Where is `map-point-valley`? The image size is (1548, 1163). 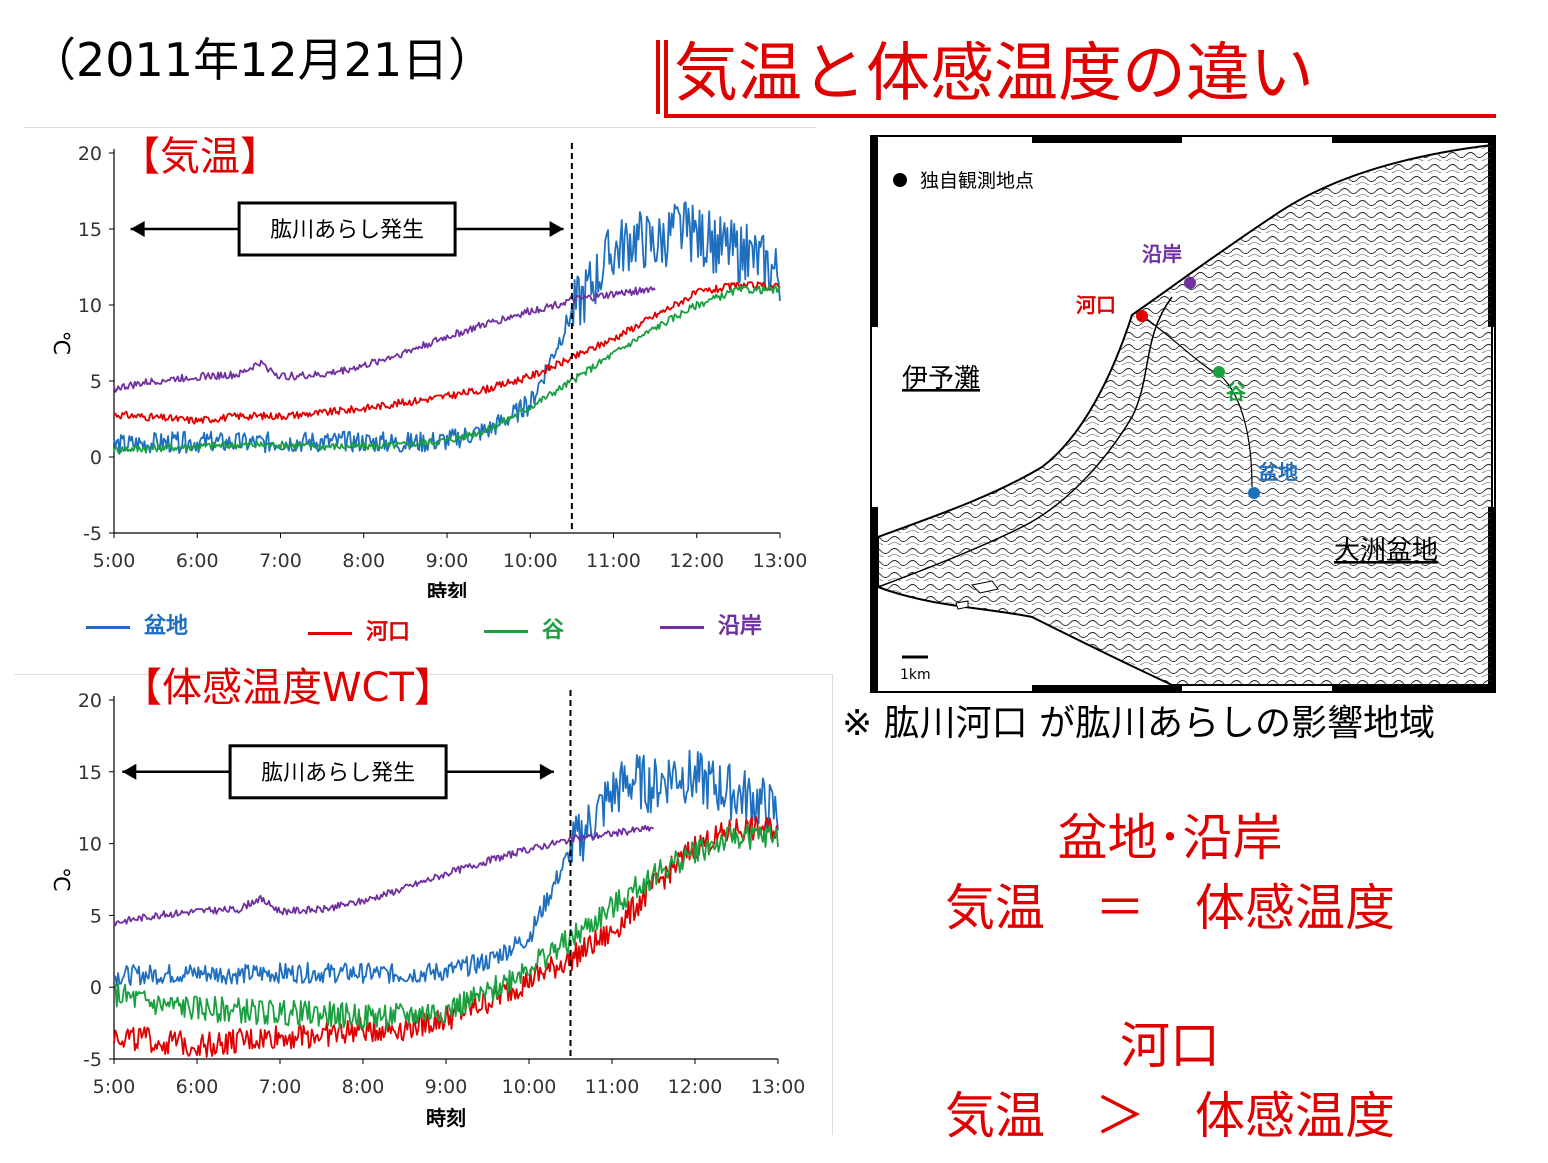
map-point-valley is located at coordinates (1219, 372).